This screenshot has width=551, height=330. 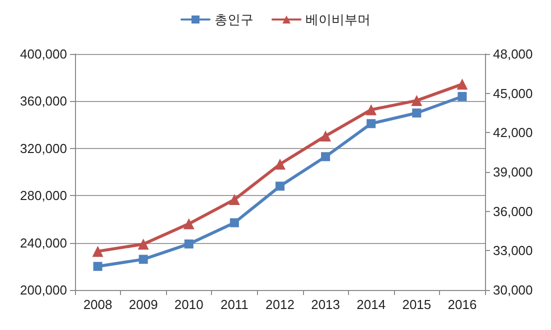 What do you see at coordinates (43, 290) in the screenshot?
I see `y-tick-label: 200,000` at bounding box center [43, 290].